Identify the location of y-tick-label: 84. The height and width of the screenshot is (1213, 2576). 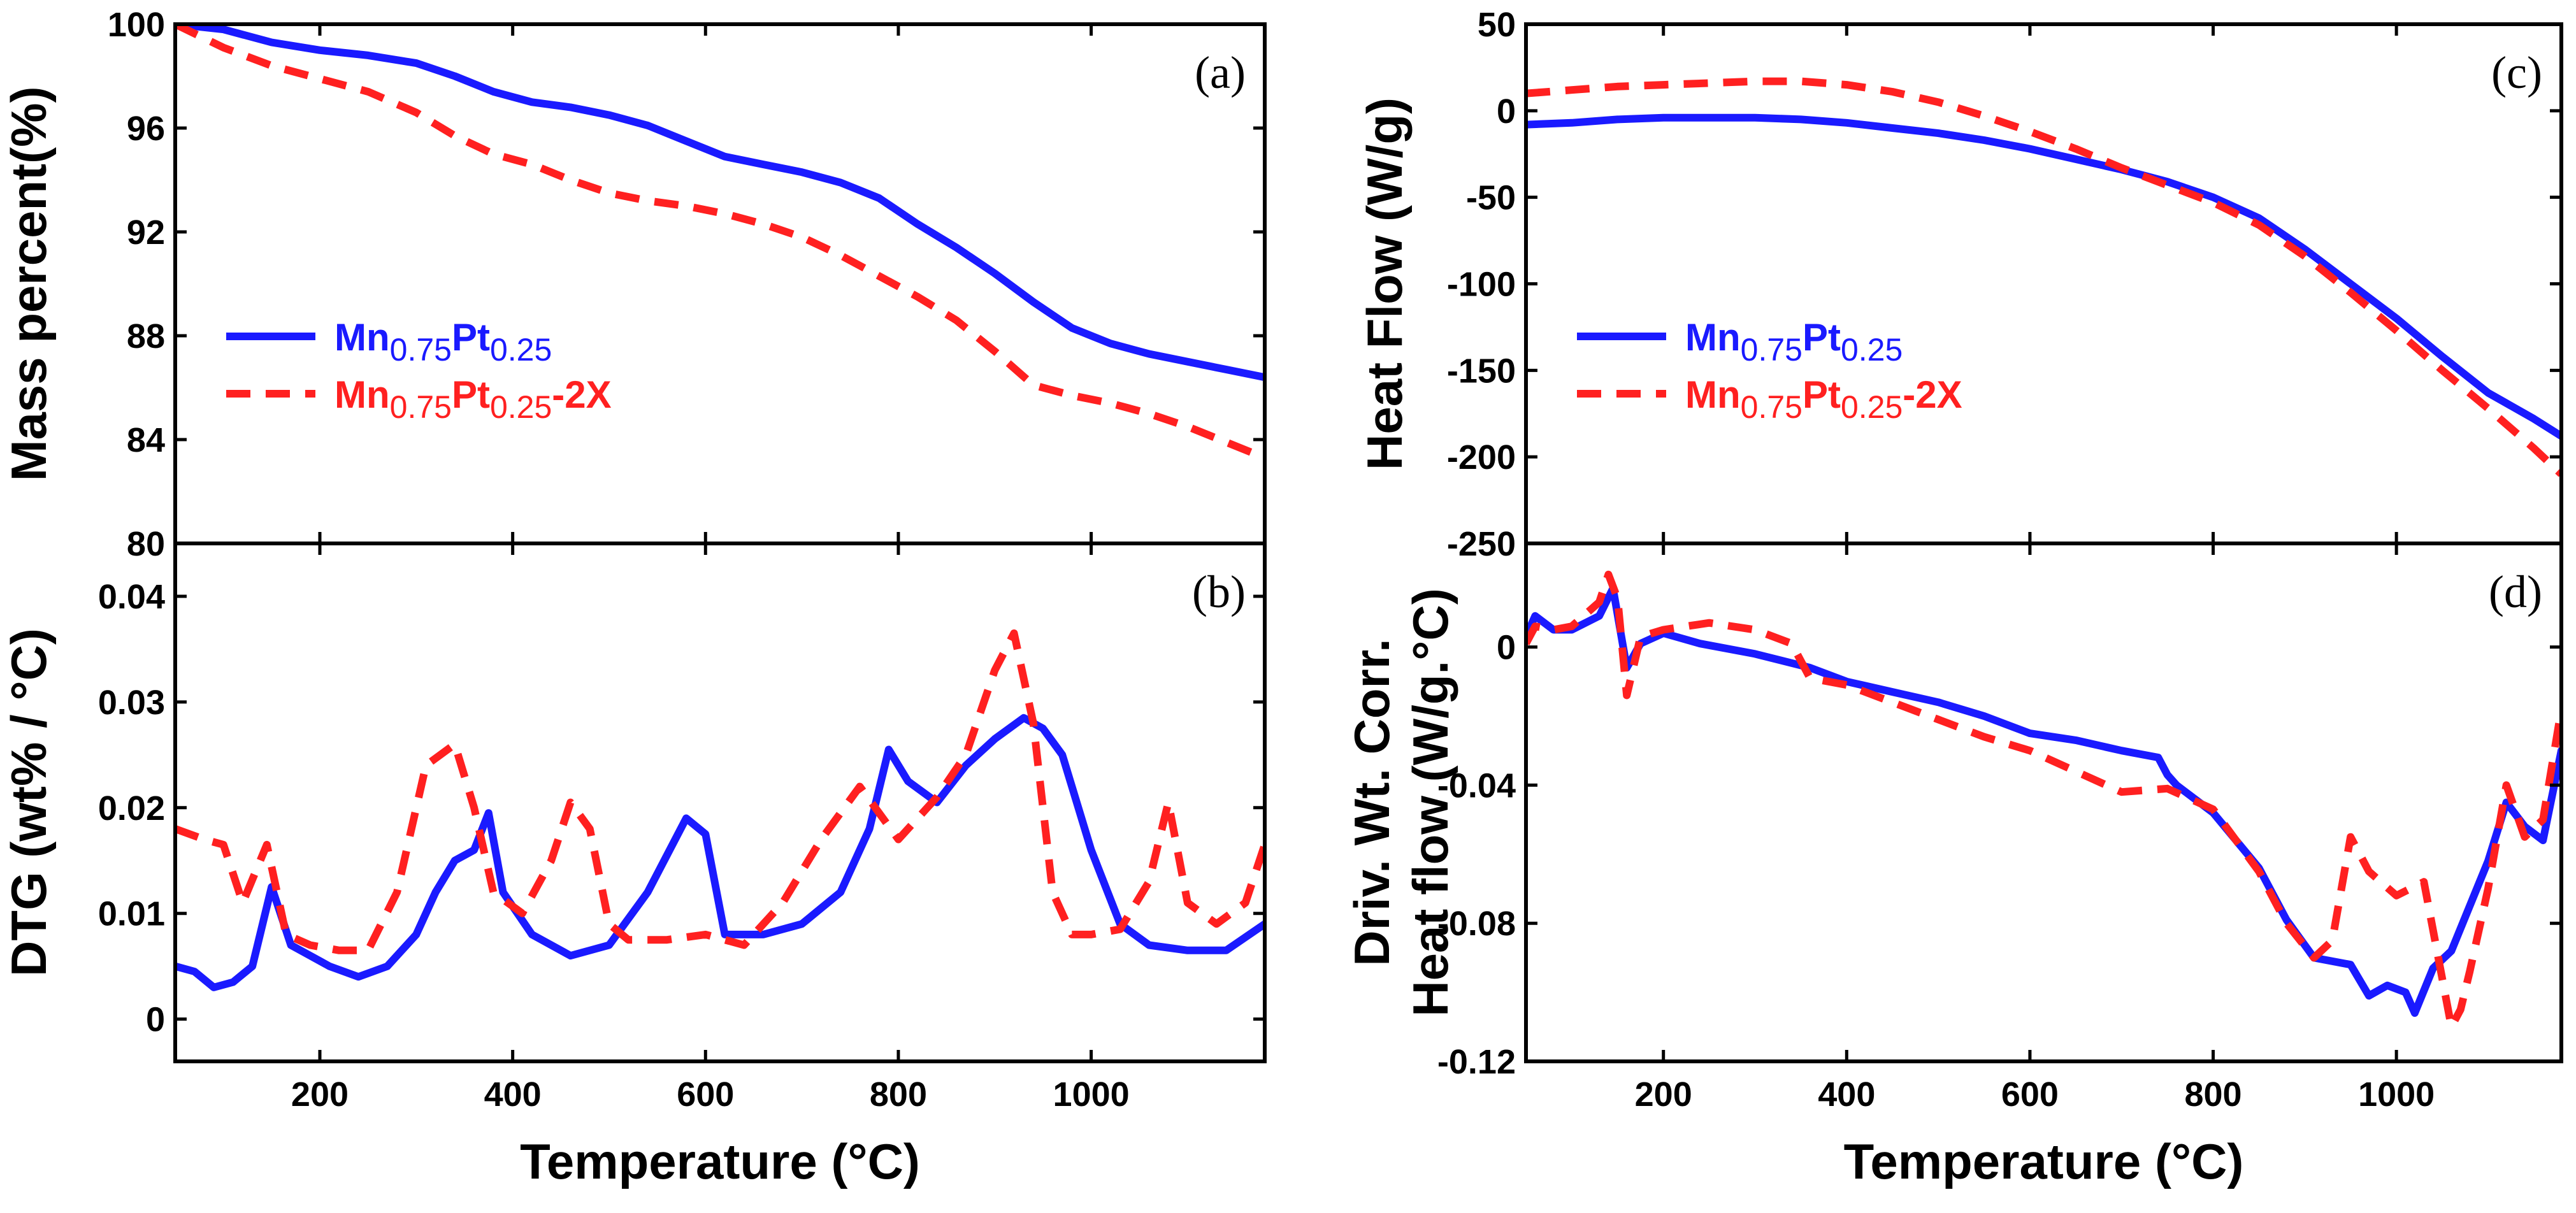
(146, 440).